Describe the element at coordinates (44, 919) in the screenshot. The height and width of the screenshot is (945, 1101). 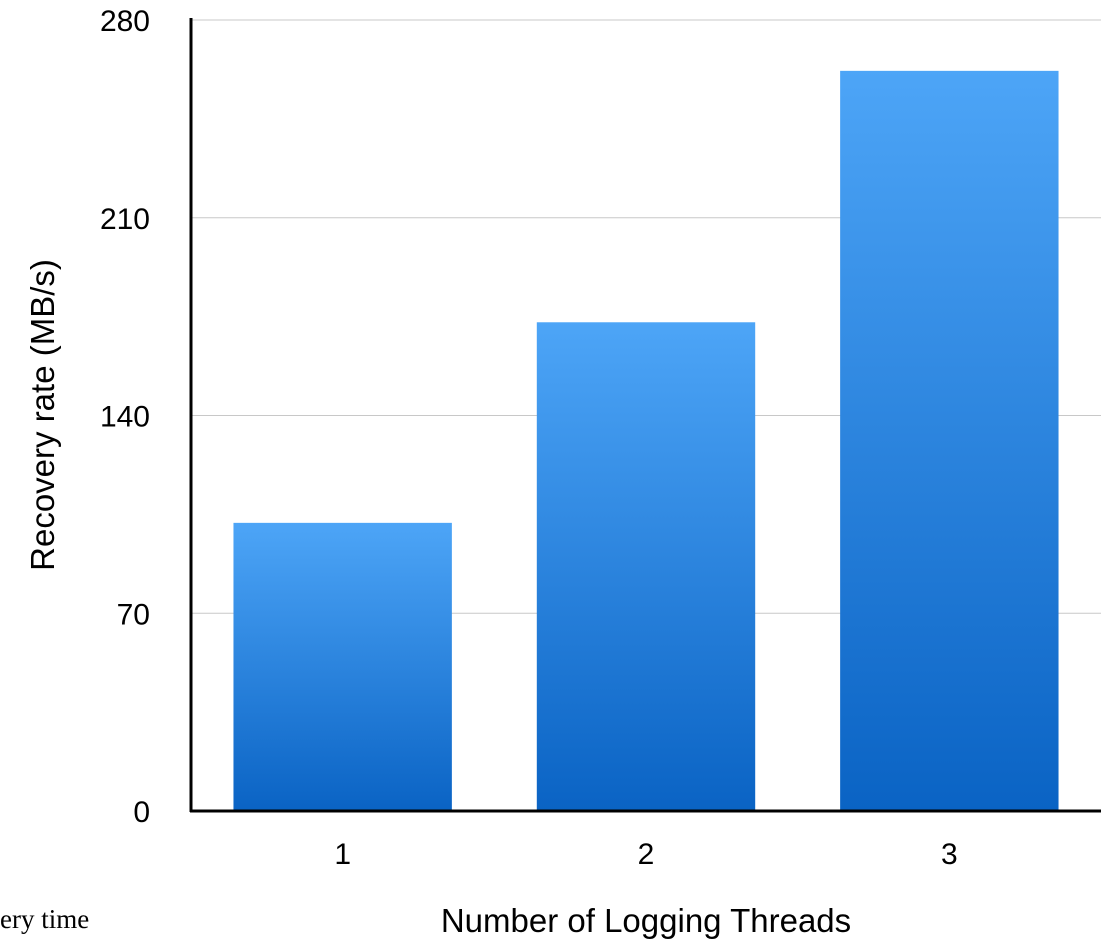
I see `page-fragment-text: ery time` at that location.